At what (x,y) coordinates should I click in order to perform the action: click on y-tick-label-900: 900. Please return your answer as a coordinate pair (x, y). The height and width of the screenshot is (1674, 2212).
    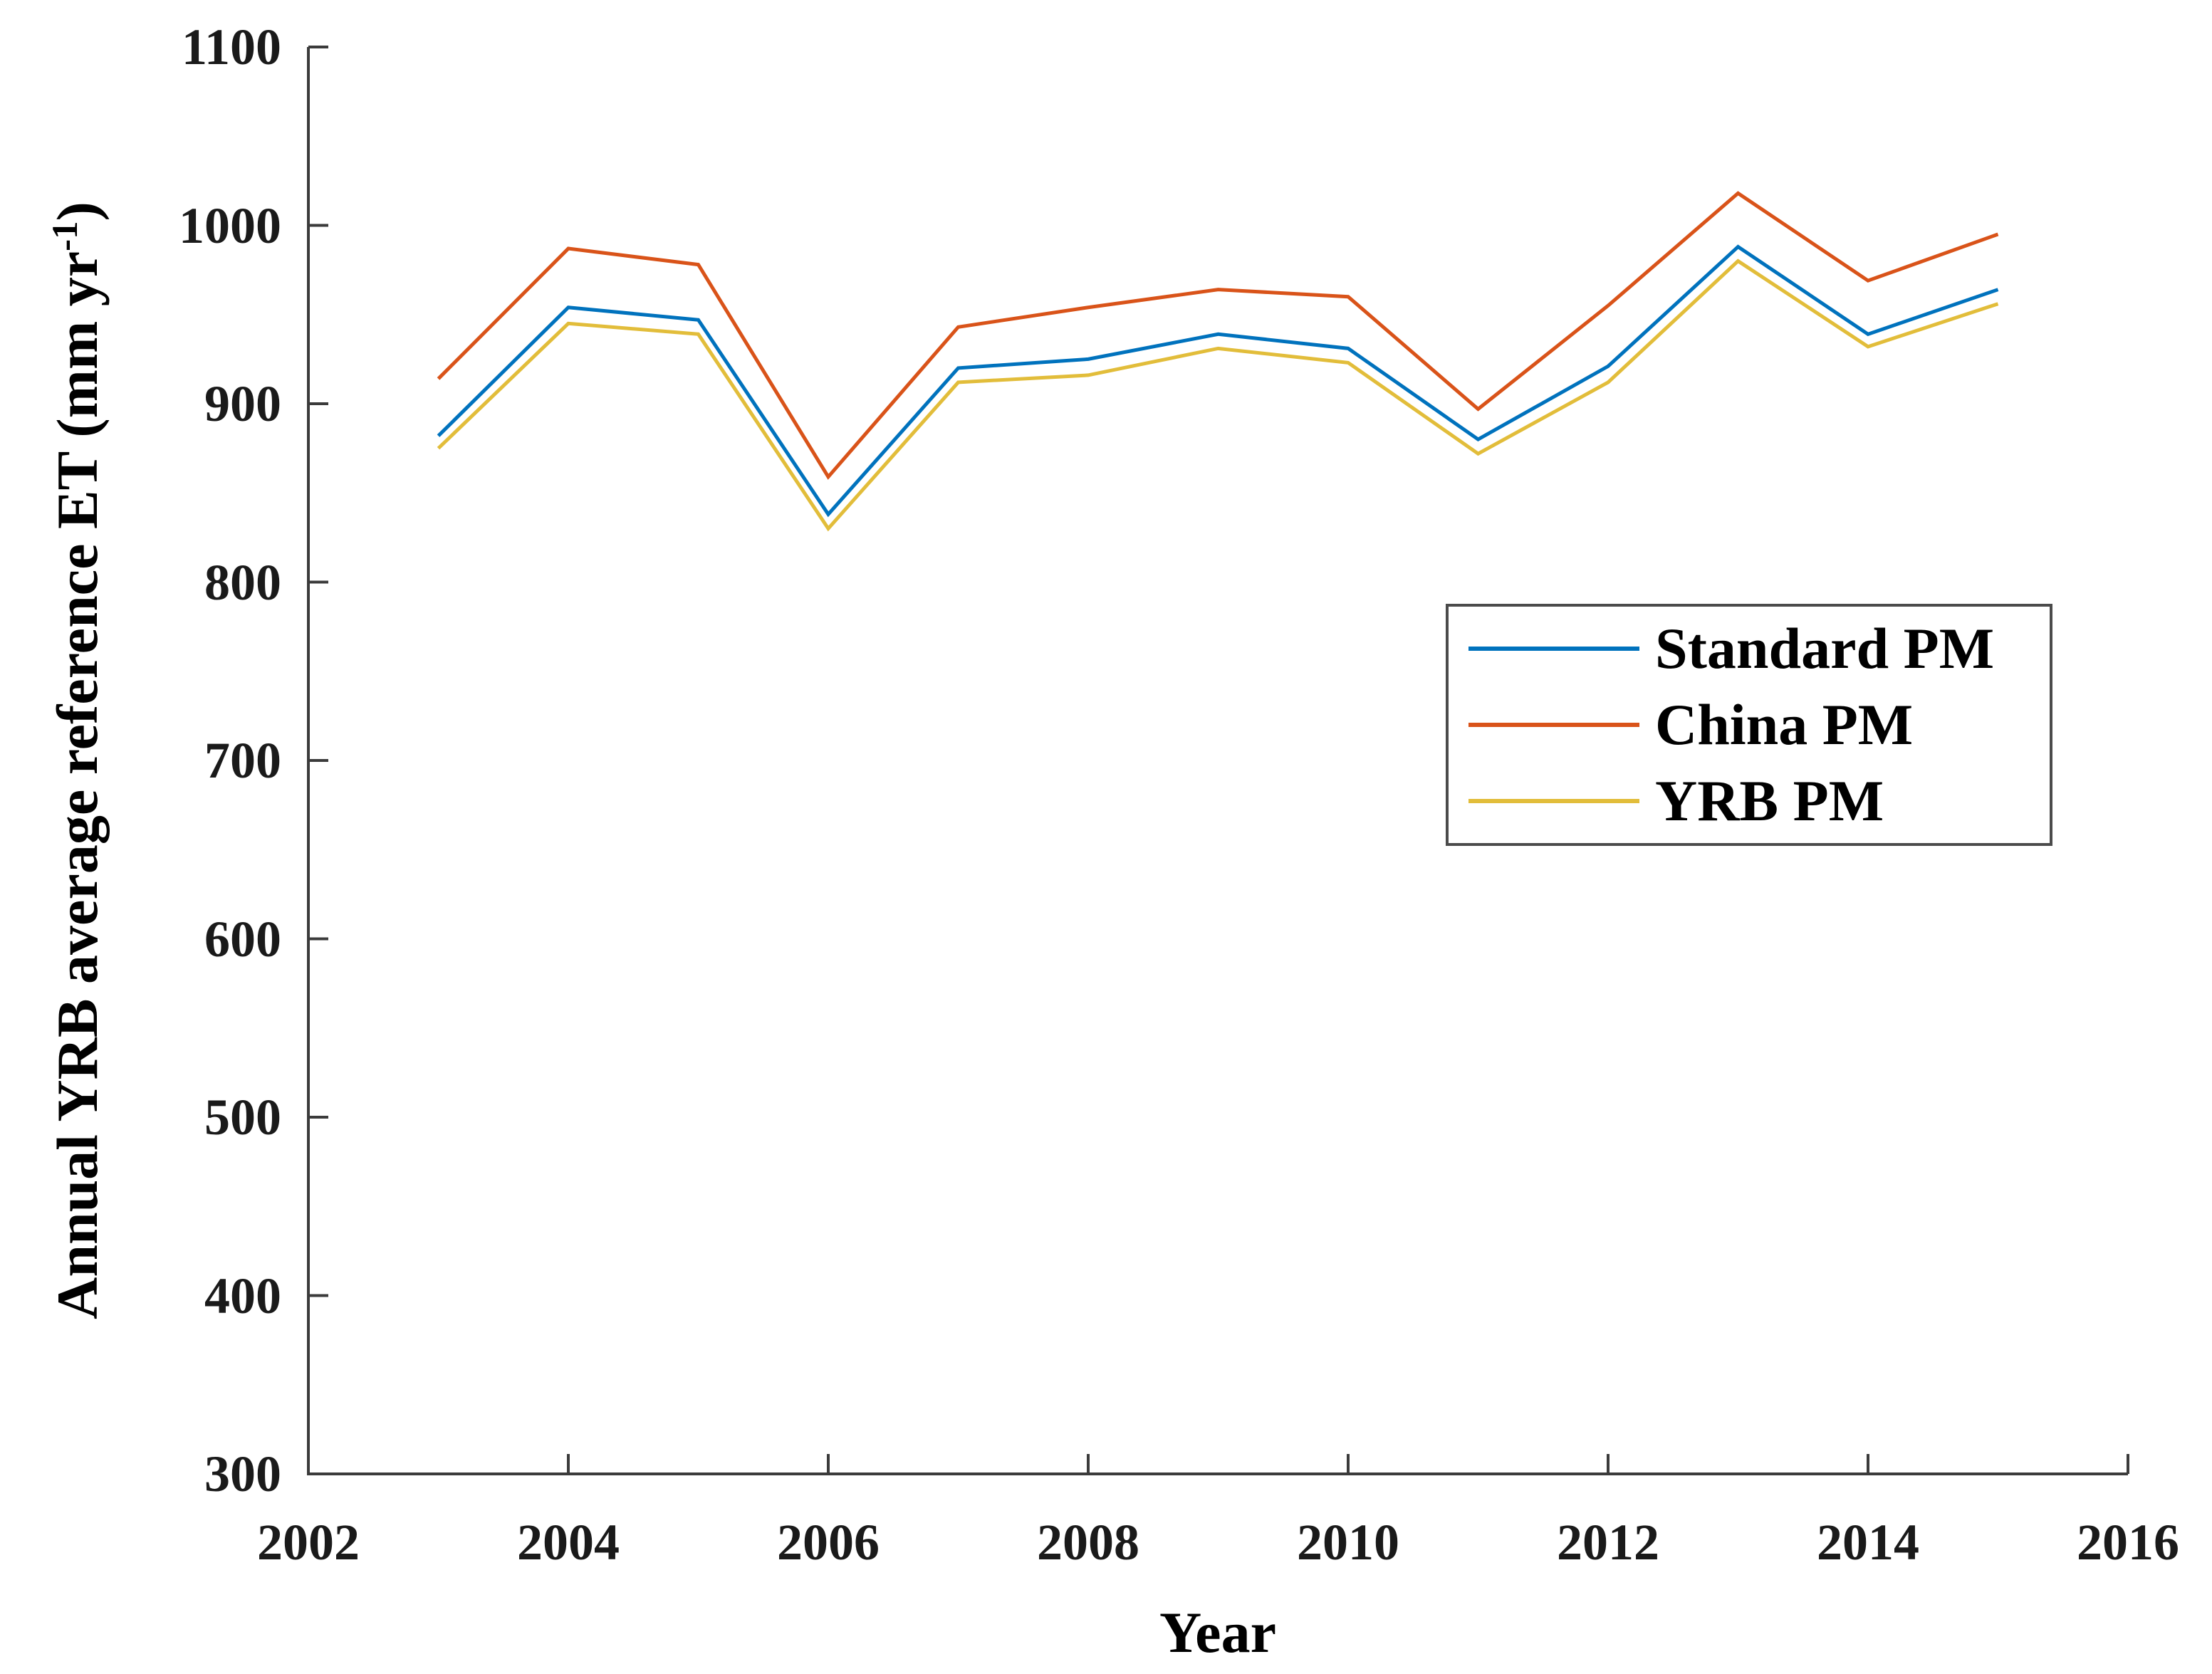
    Looking at the image, I should click on (242, 403).